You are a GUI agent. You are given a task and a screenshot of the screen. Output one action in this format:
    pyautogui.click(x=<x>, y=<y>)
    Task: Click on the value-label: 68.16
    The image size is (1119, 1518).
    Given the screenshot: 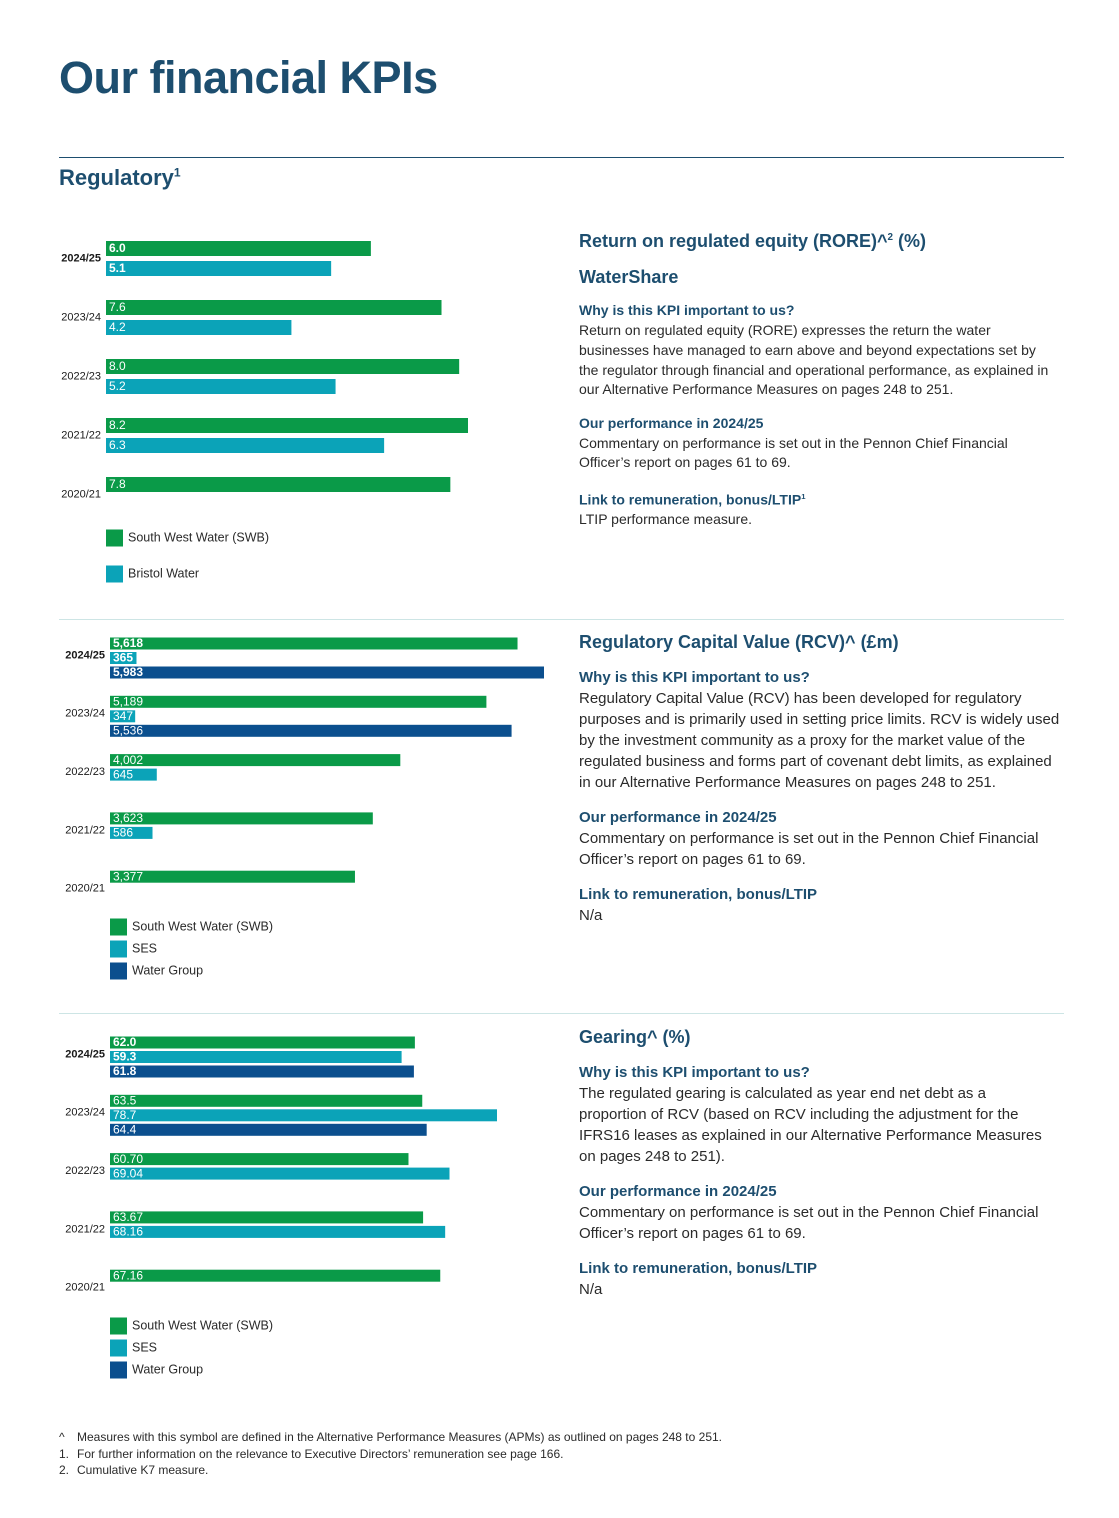 What is the action you would take?
    pyautogui.click(x=128, y=1232)
    